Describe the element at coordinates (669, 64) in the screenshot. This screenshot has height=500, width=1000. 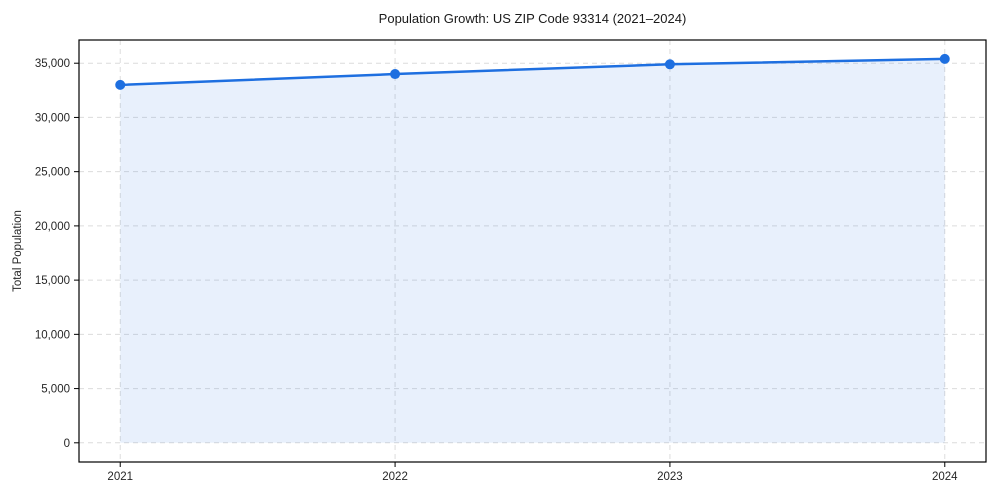
I see `data-point-2023` at that location.